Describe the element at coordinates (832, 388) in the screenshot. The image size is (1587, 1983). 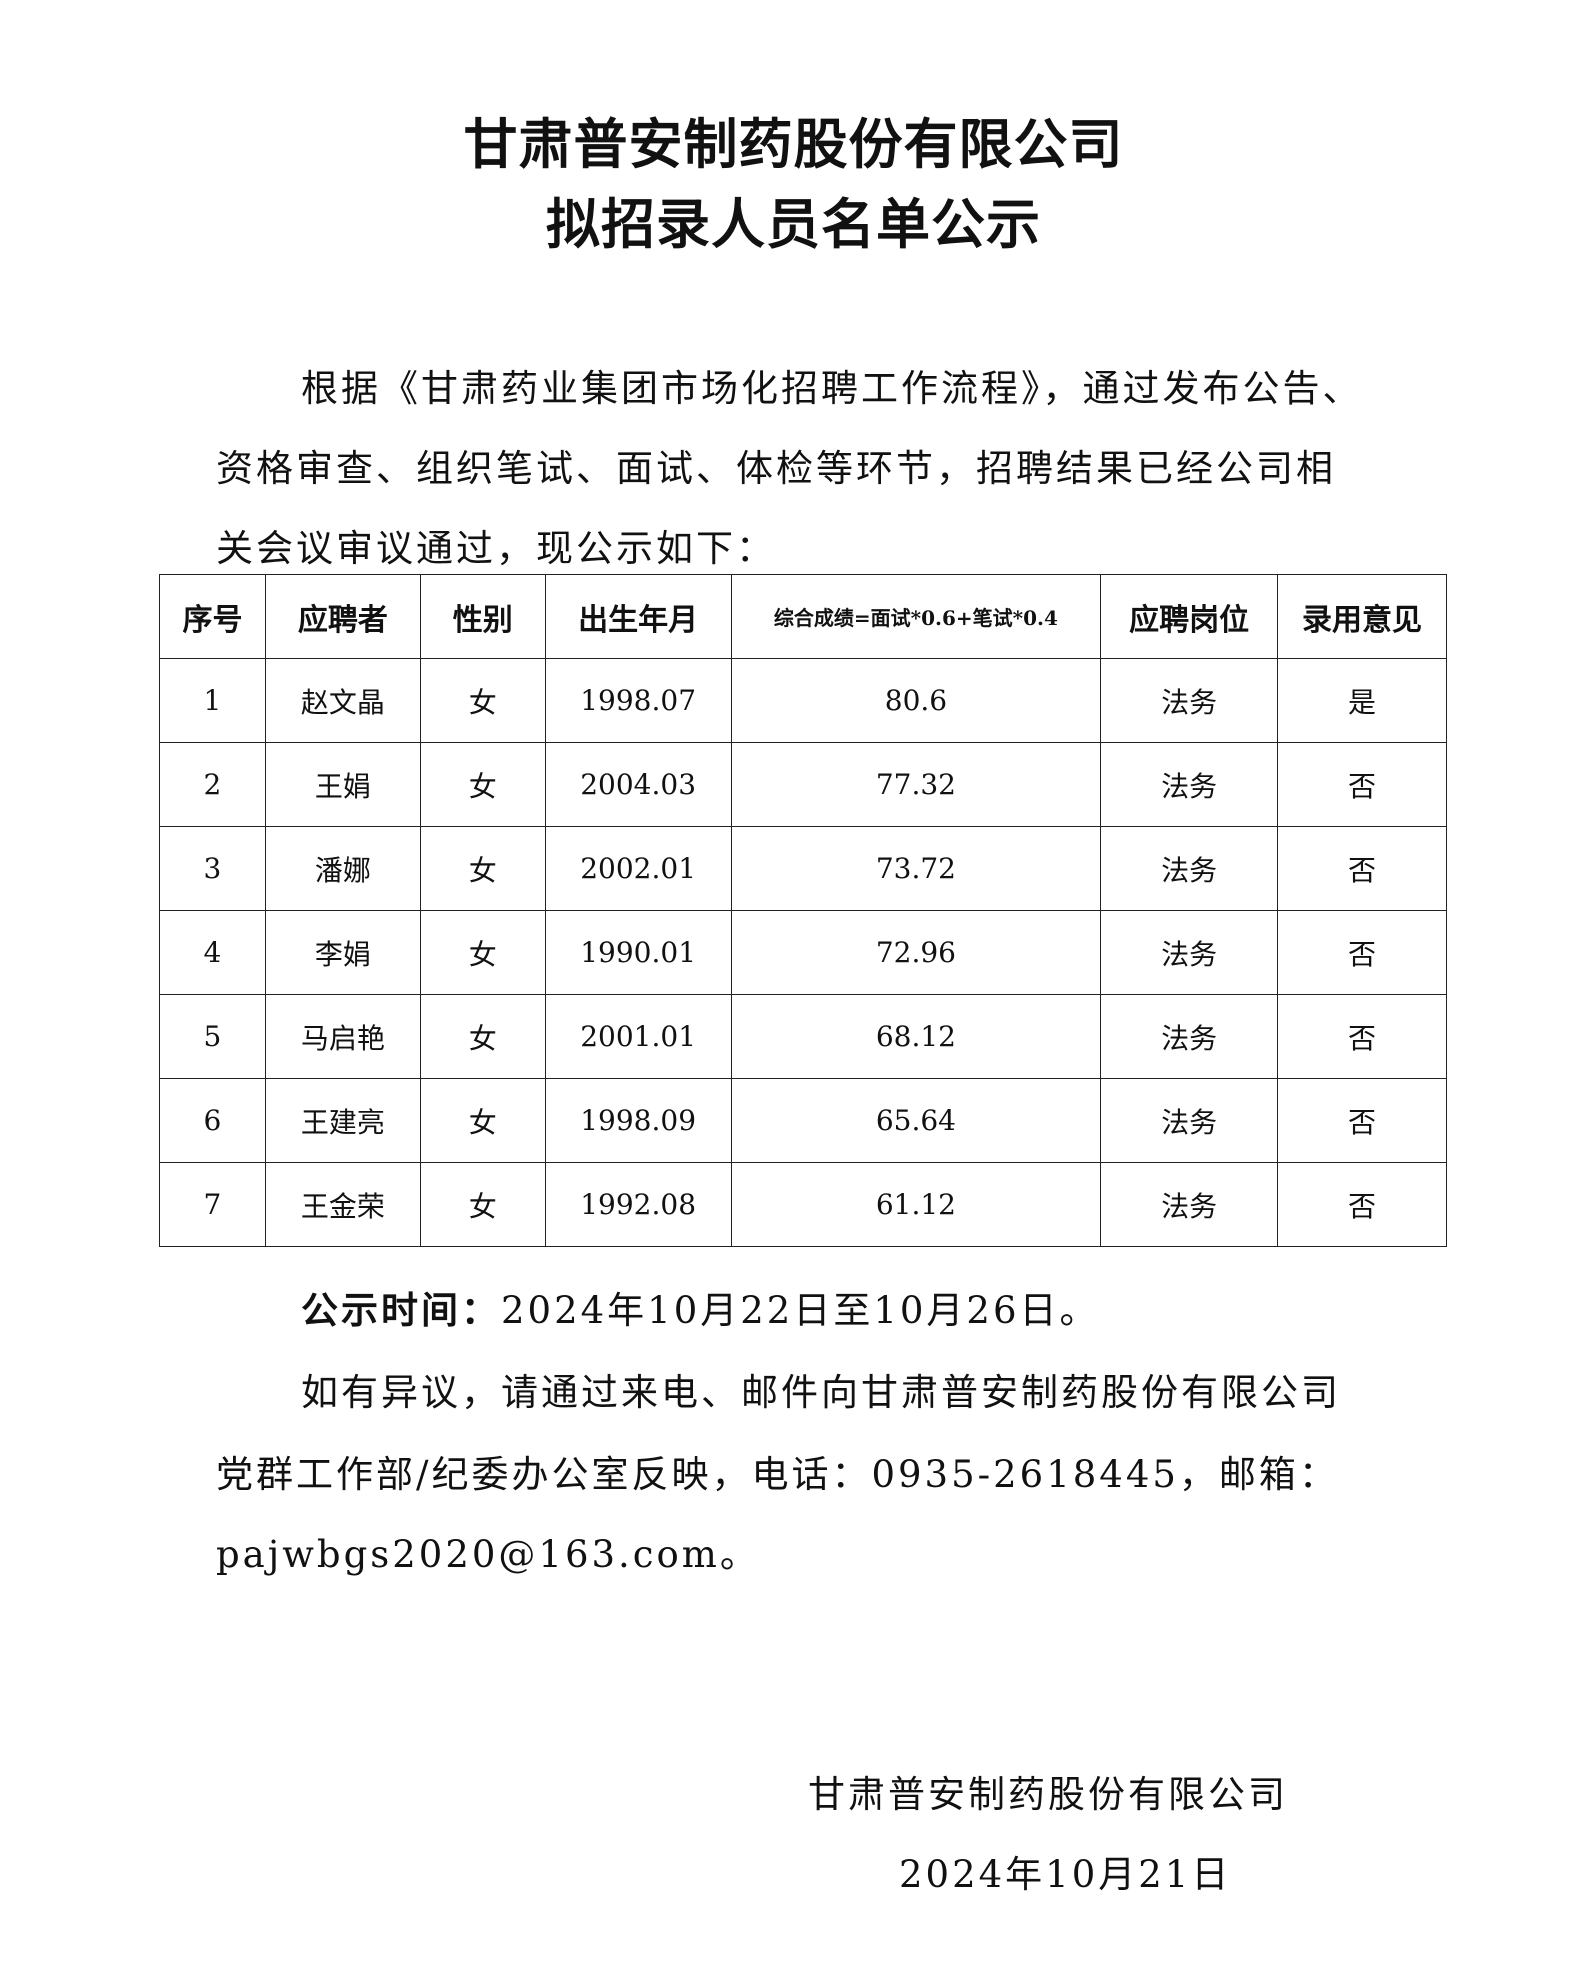
I see `intro-line-1: 根据《甘肃药业集团市场化招聘工作流程》，通过发布公告、` at that location.